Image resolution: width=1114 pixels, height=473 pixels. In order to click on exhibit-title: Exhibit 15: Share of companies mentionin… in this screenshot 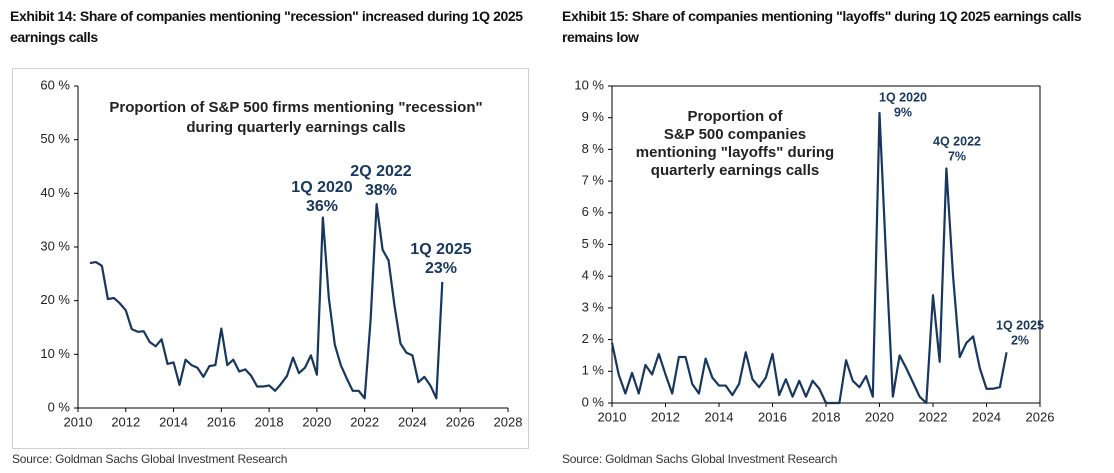, I will do `click(822, 26)`.